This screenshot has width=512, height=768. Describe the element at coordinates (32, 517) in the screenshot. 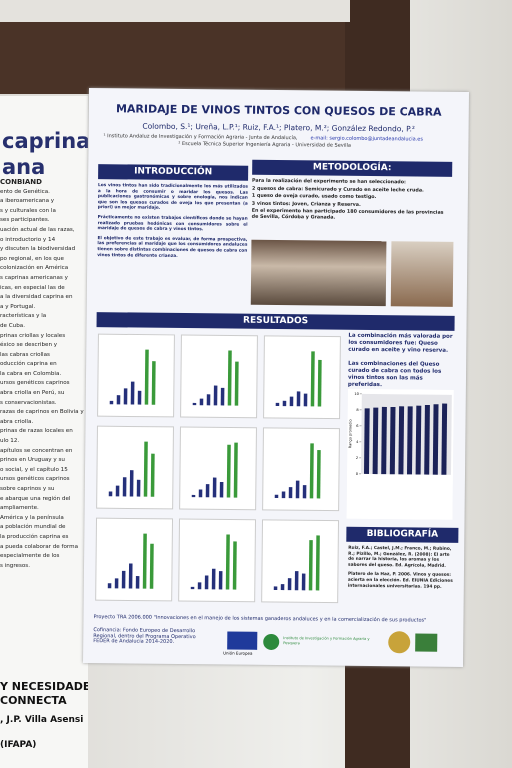

I see `left-text: América y la península` at that location.